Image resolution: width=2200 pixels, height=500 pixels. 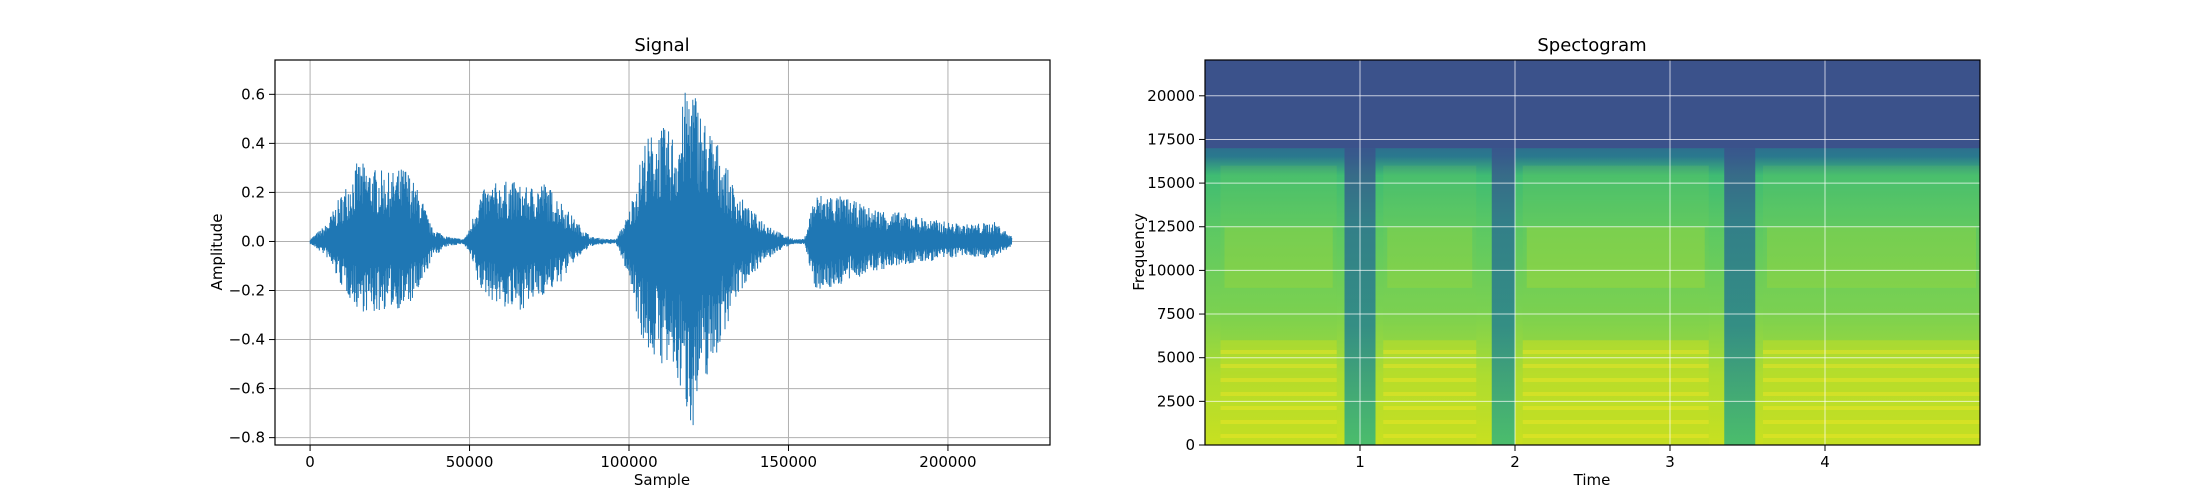 I want to click on signal-y-tick-label: 0.4, so click(x=253, y=143).